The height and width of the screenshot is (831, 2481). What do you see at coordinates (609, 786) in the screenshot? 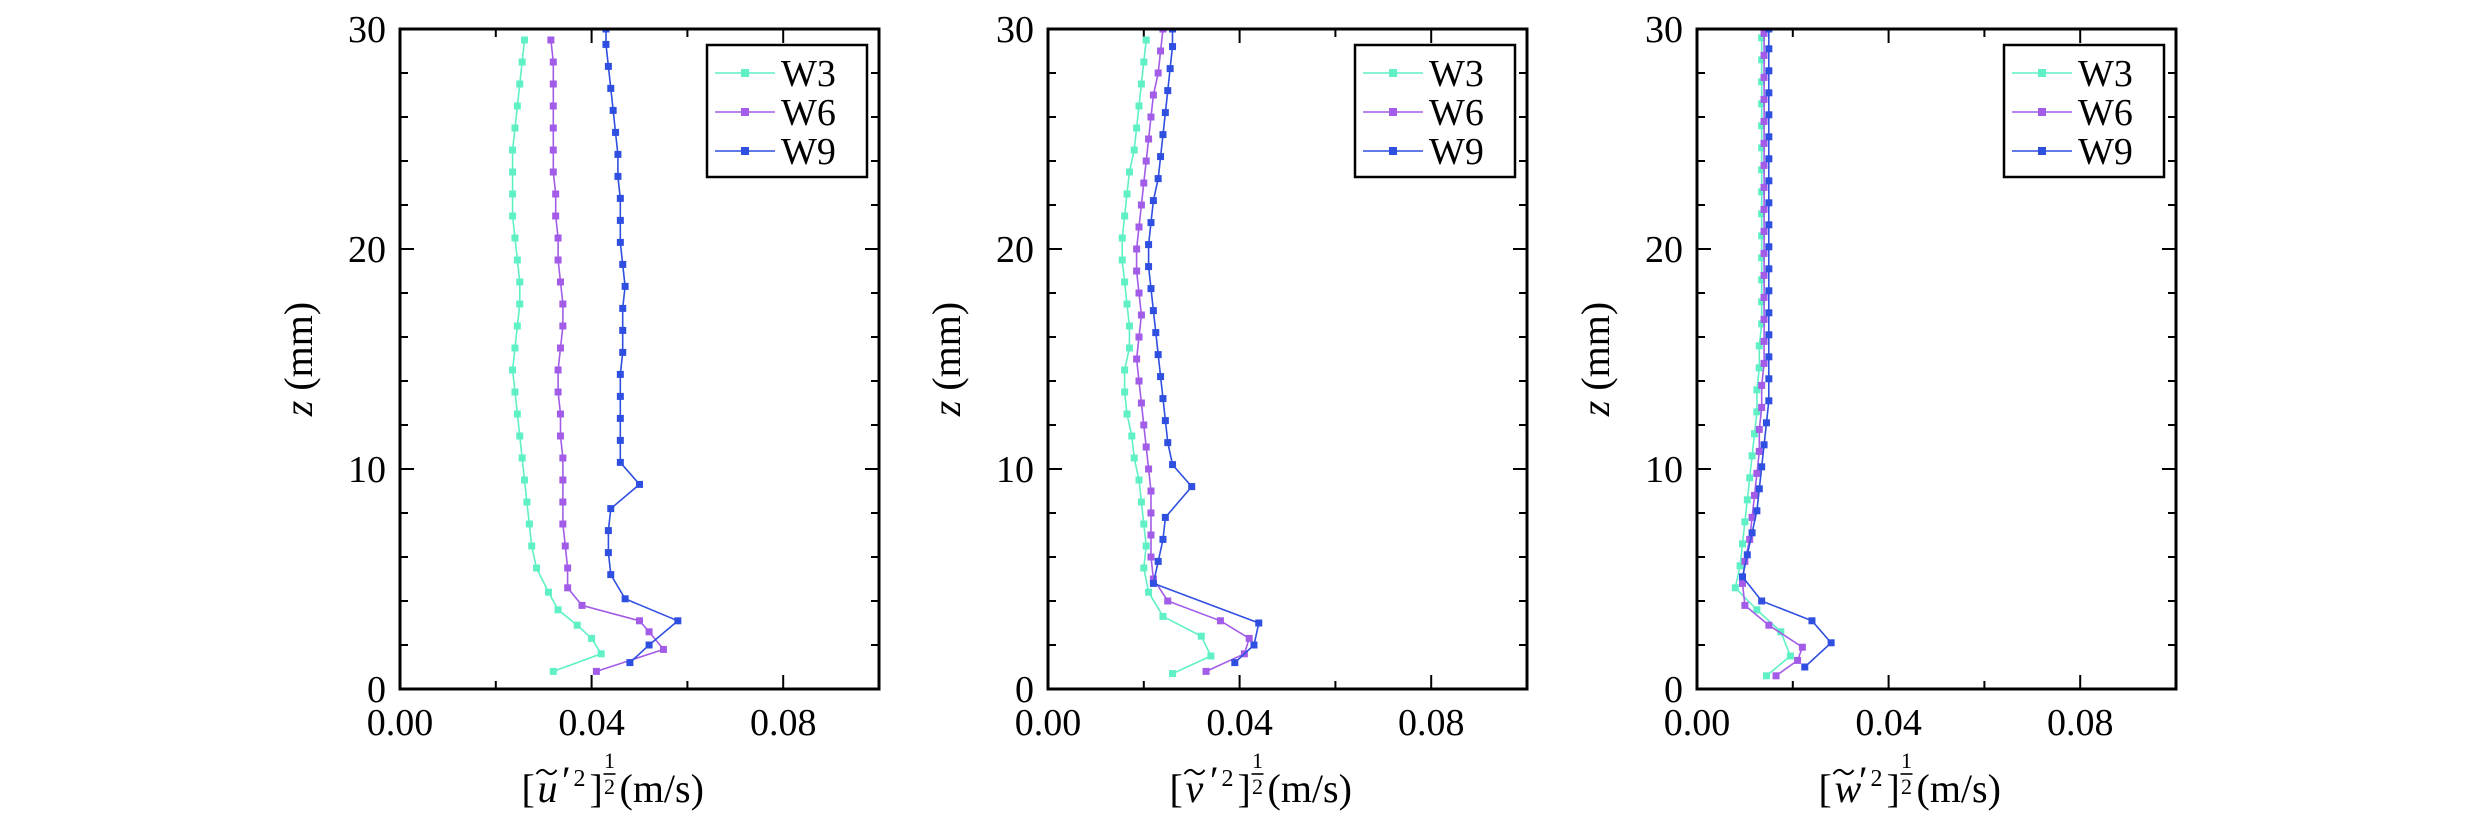
I see `exponent-denominator: 2` at bounding box center [609, 786].